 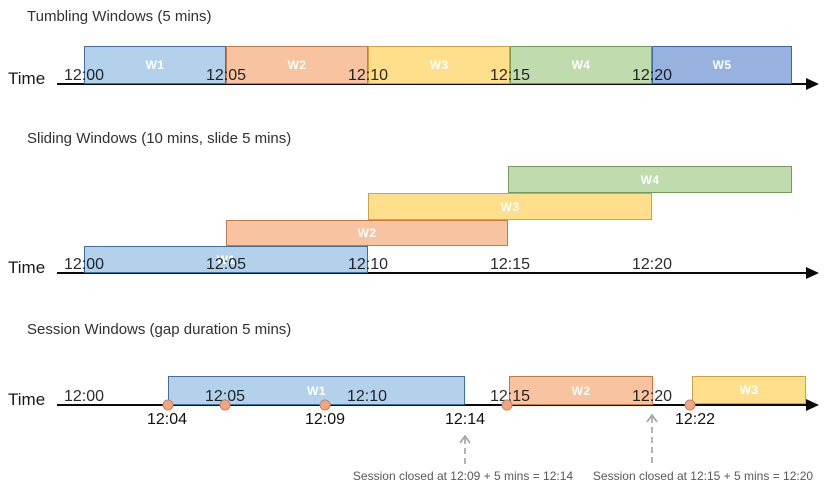 What do you see at coordinates (695, 419) in the screenshot?
I see `event-time-label: 12:22` at bounding box center [695, 419].